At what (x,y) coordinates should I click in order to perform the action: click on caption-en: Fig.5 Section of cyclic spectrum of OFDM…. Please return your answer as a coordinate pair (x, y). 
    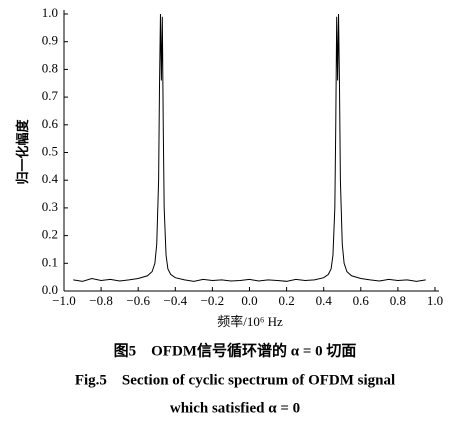
    Looking at the image, I should click on (235, 380).